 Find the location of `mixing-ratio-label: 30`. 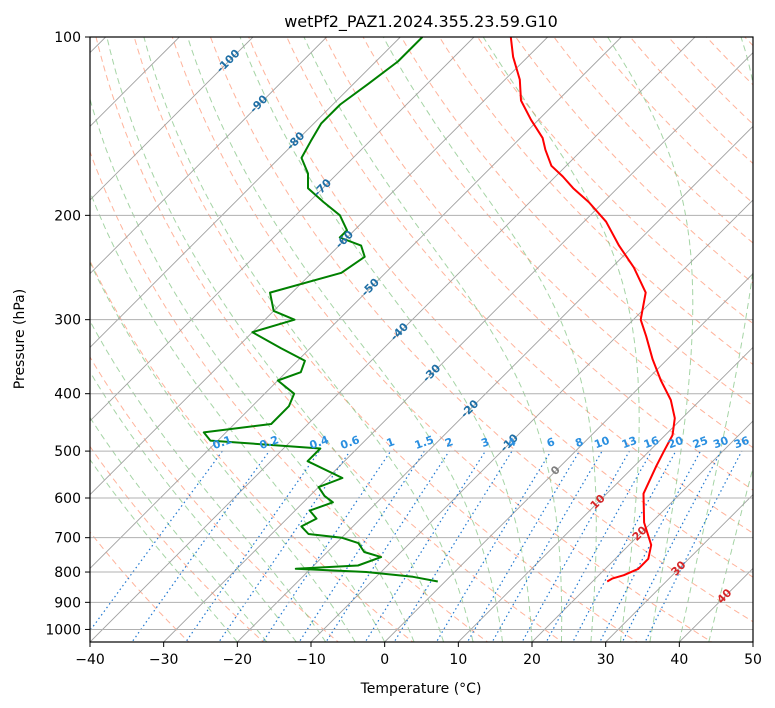

mixing-ratio-label: 30 is located at coordinates (720, 443).